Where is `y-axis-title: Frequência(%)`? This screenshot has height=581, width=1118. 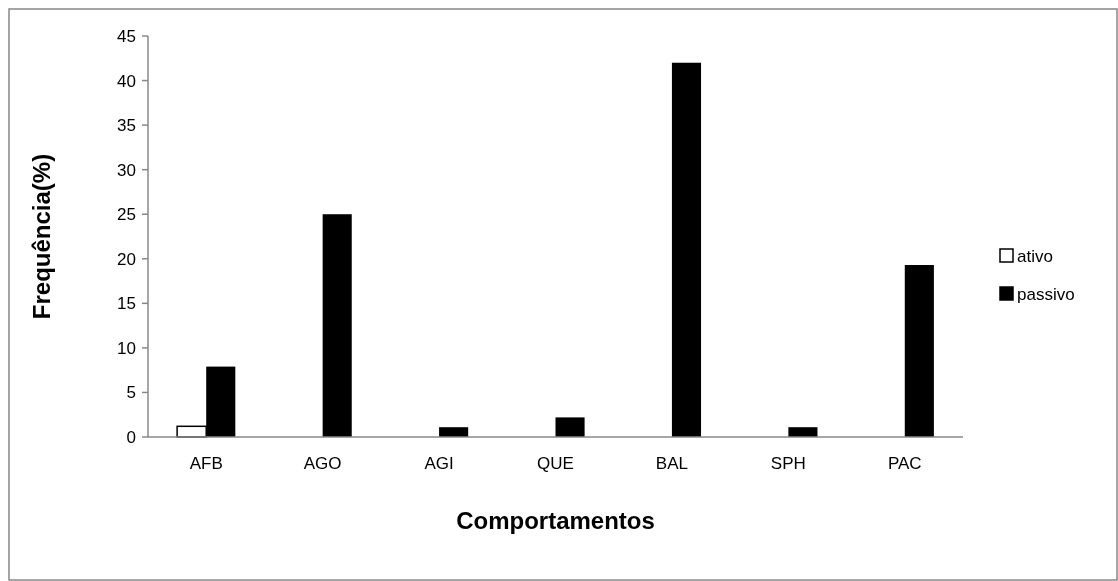
y-axis-title: Frequência(%) is located at coordinates (41, 236).